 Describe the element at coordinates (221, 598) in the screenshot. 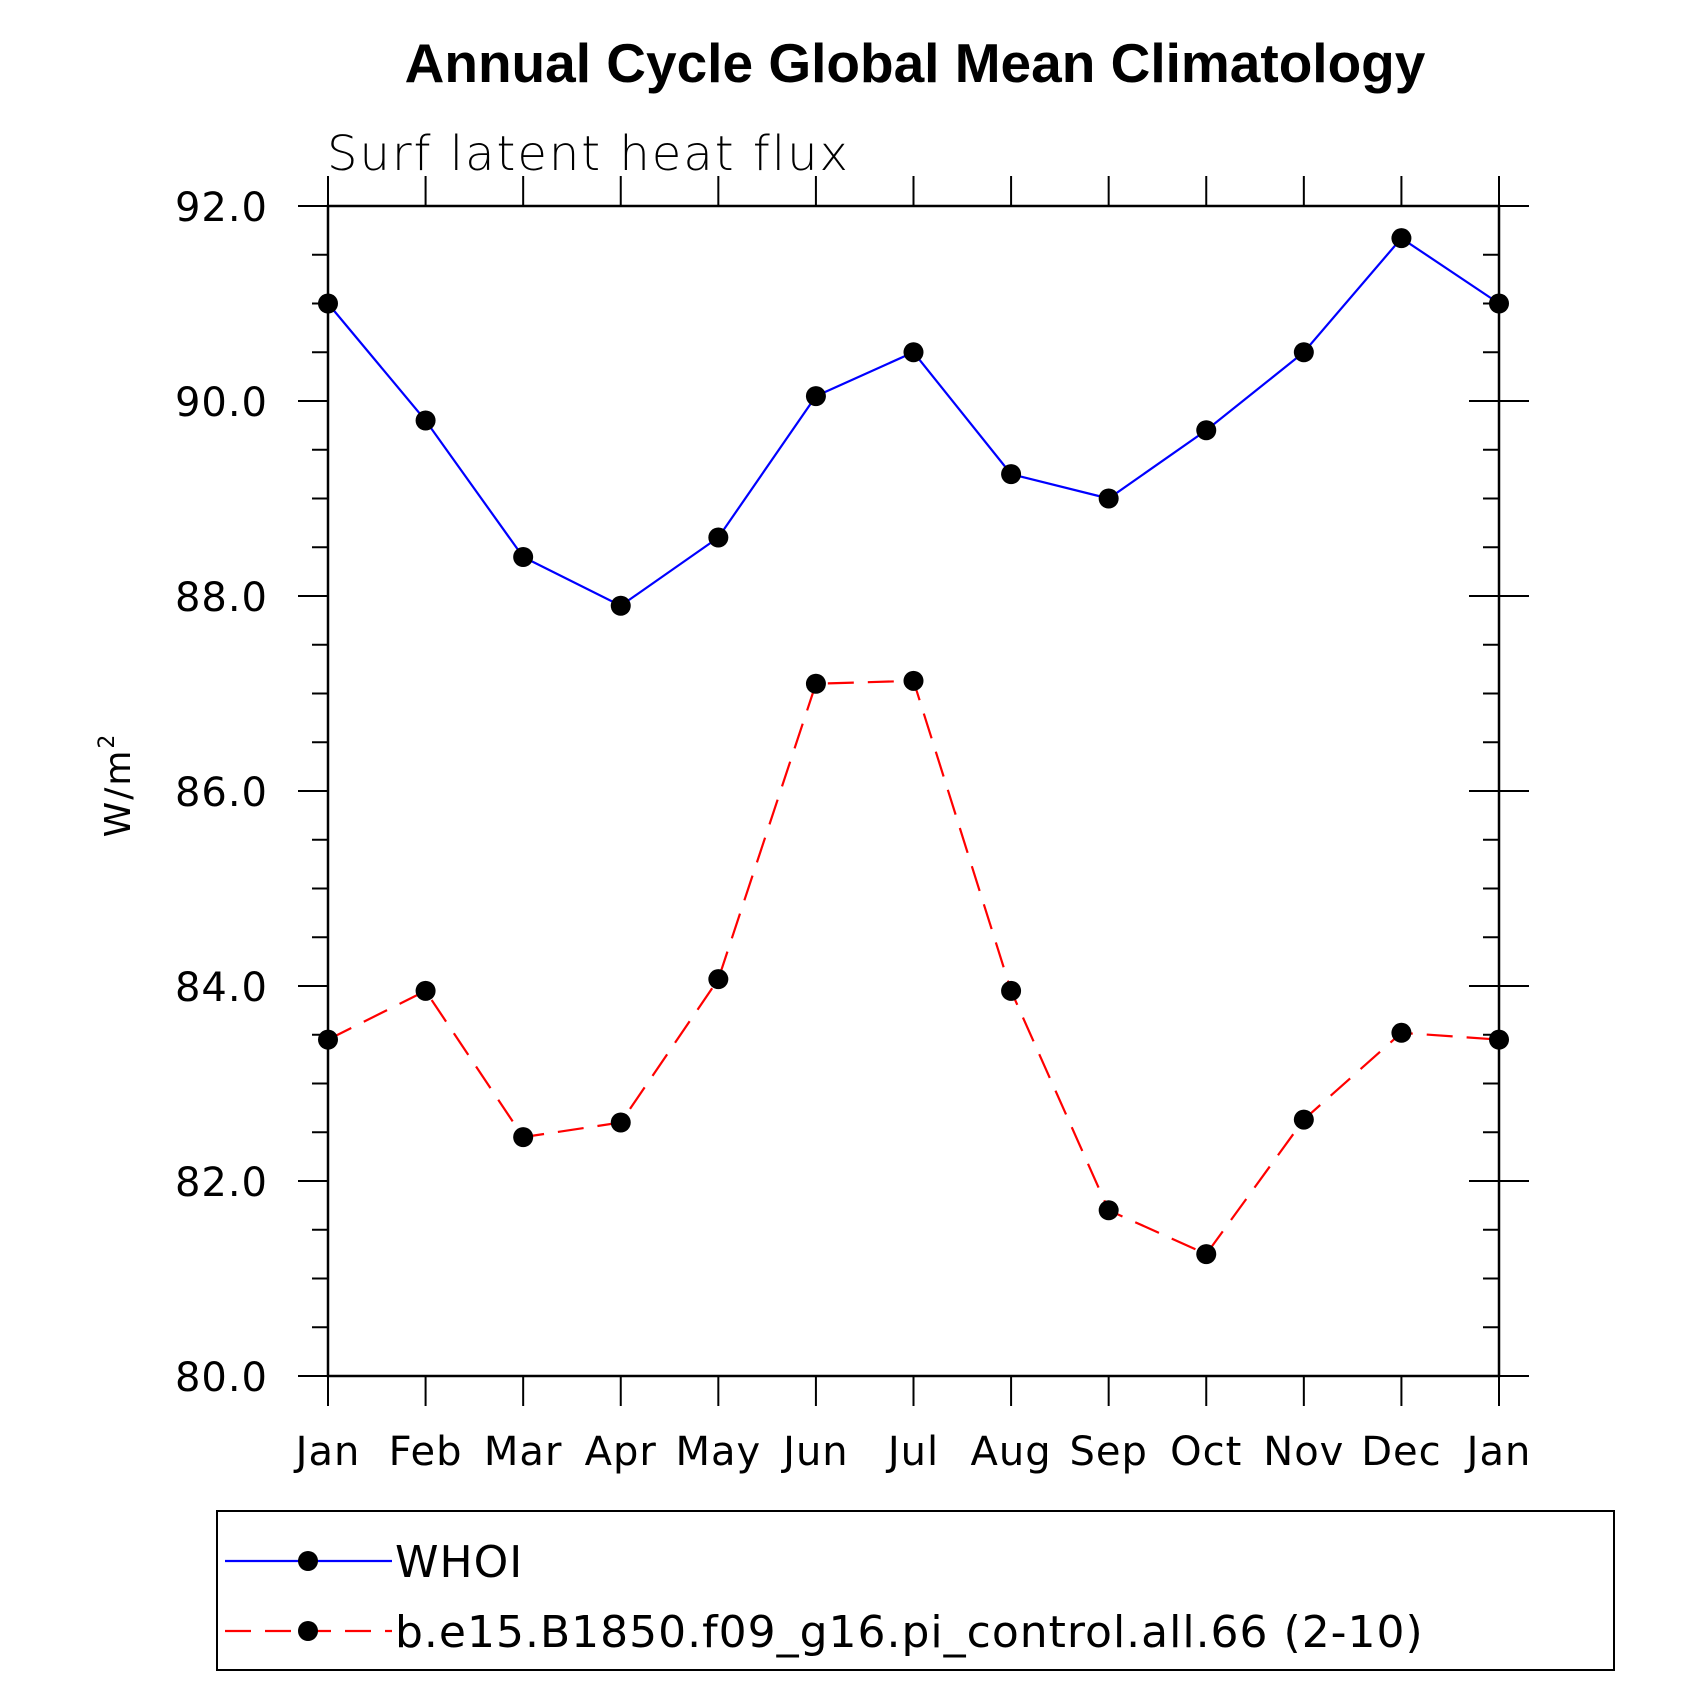

I see `y-tick-label: 88.0` at that location.